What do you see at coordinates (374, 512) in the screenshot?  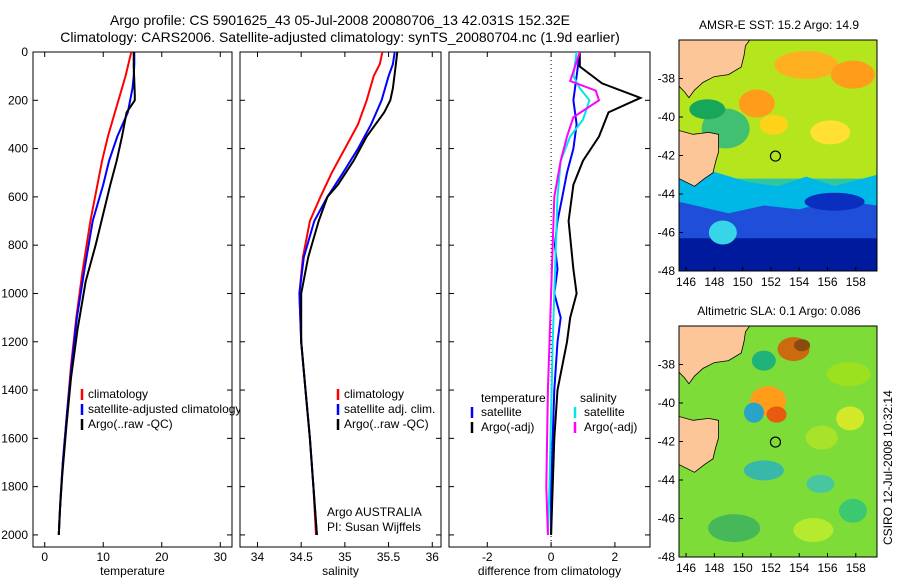 I see `annotation-text: Argo AUSTRALIA` at bounding box center [374, 512].